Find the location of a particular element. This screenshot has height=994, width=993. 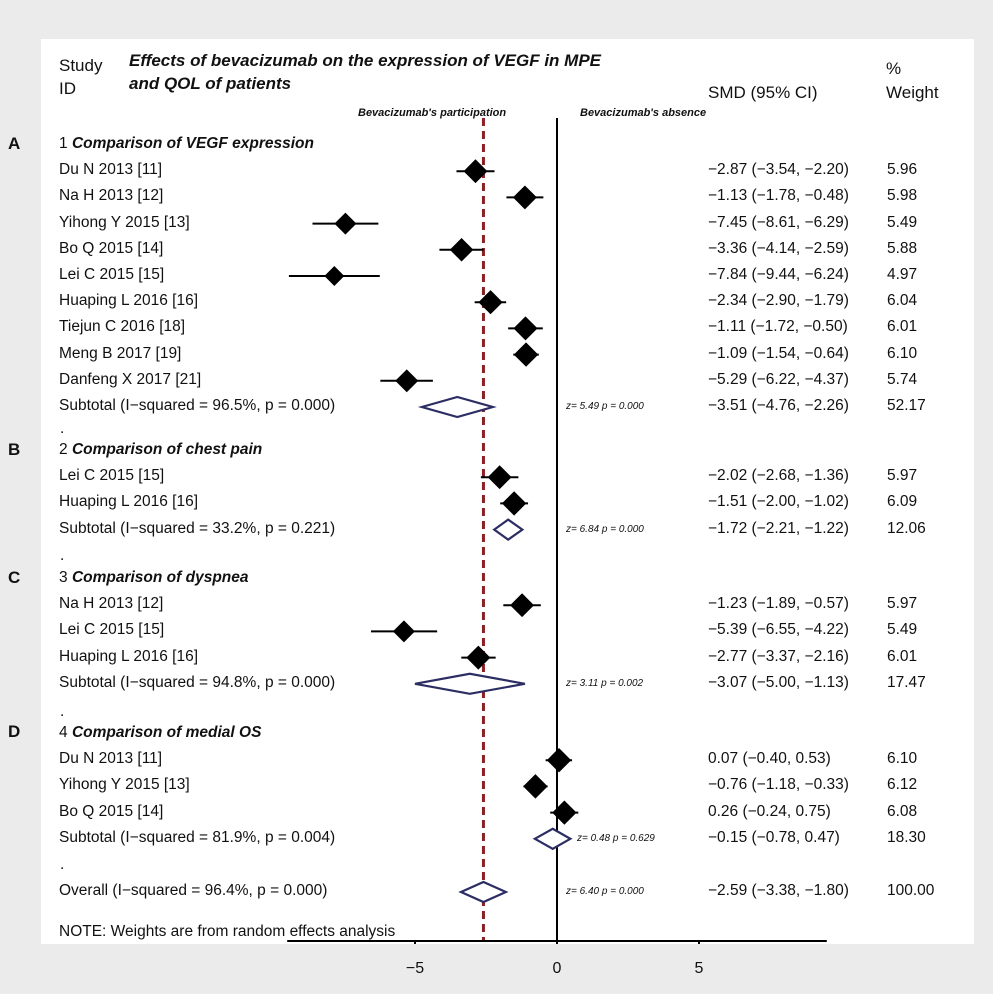

x-tick-label: −5 is located at coordinates (415, 968).